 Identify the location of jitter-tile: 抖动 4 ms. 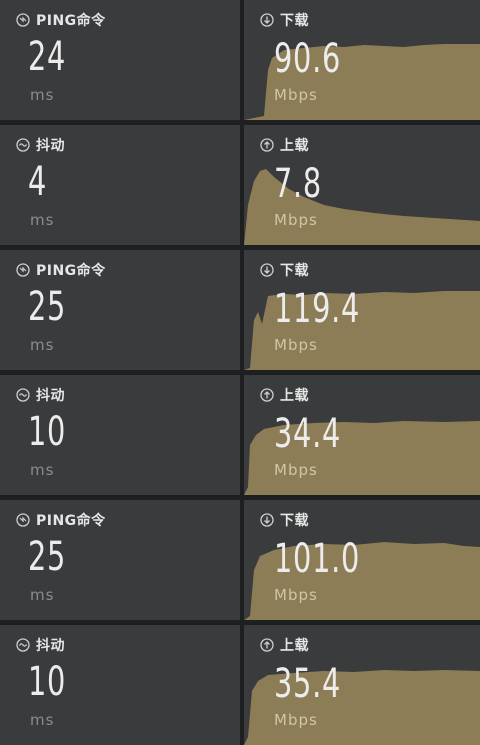
(120, 185).